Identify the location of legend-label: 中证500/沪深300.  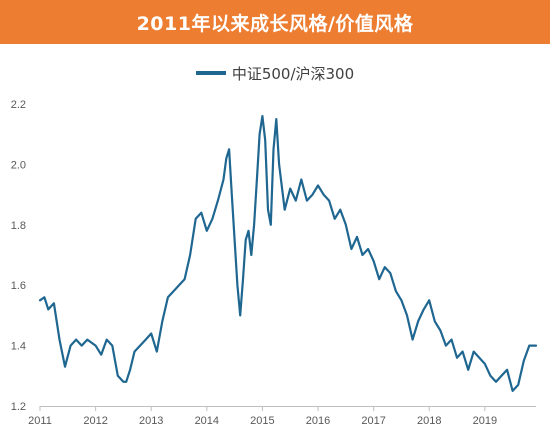
(293, 73).